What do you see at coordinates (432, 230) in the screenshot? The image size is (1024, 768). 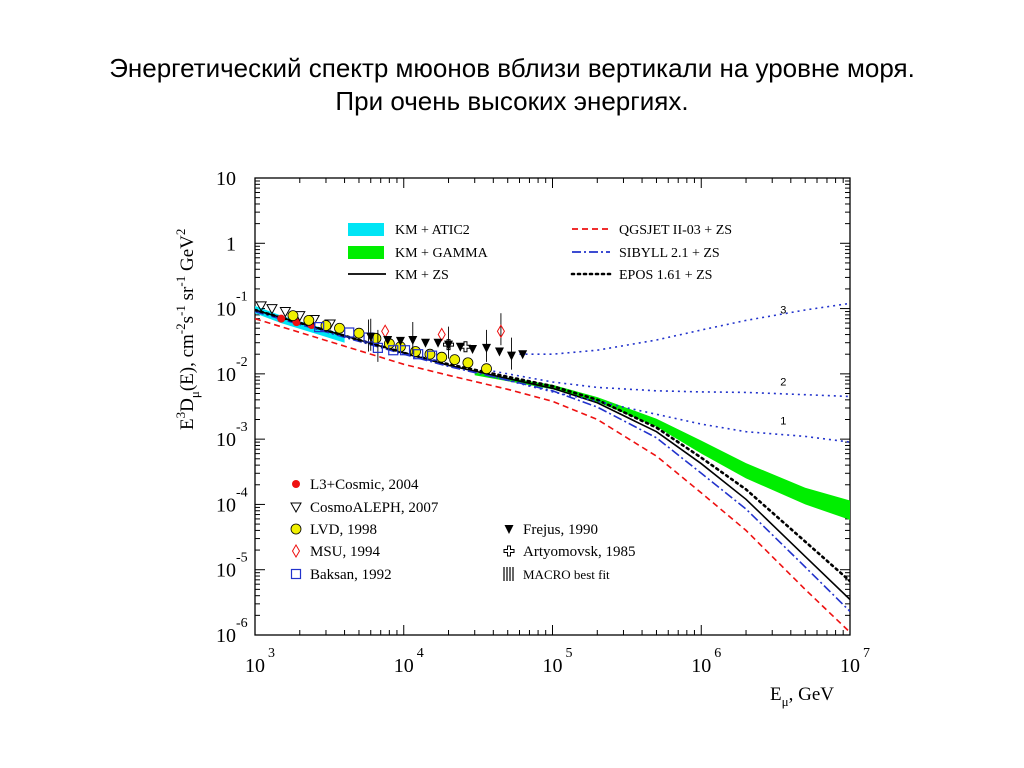 I see `legend-label: KM + ATIC2` at bounding box center [432, 230].